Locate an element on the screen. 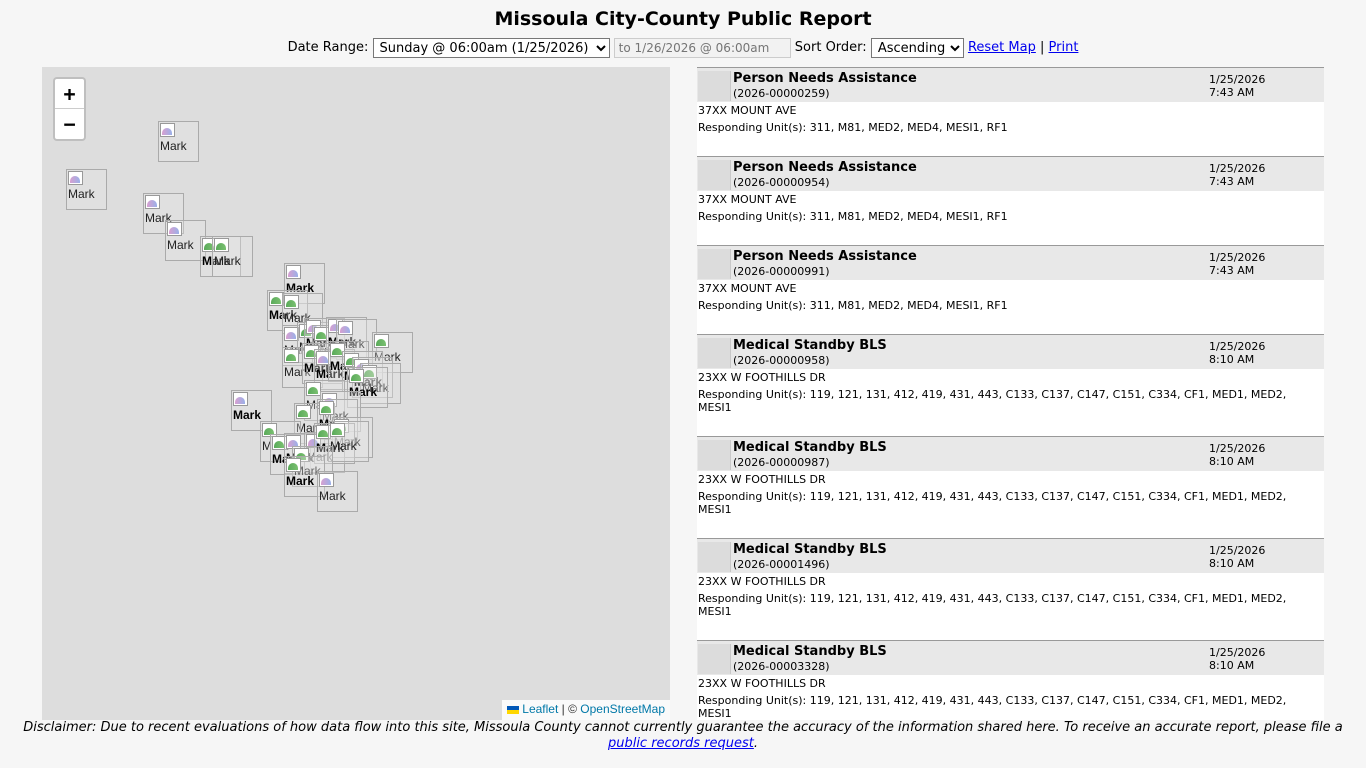 The width and height of the screenshot is (1366, 768). public-records-request-link: public records request is located at coordinates (680, 743).